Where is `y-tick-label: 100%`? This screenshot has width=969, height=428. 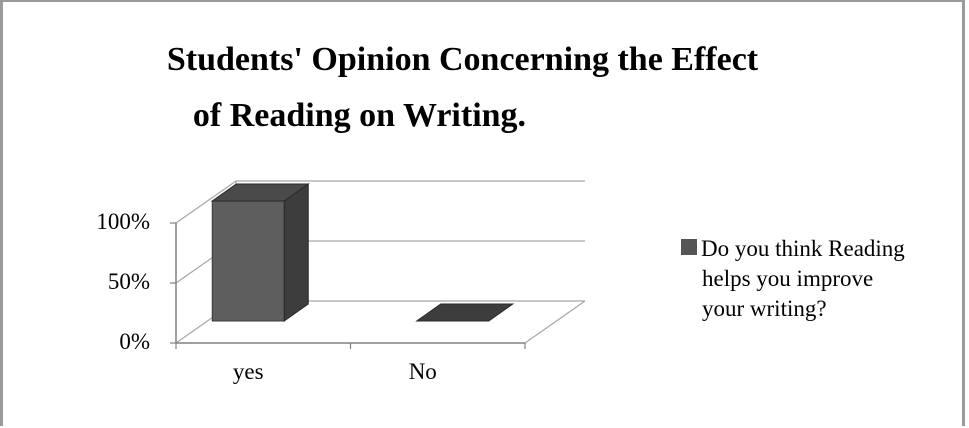 y-tick-label: 100% is located at coordinates (123, 221).